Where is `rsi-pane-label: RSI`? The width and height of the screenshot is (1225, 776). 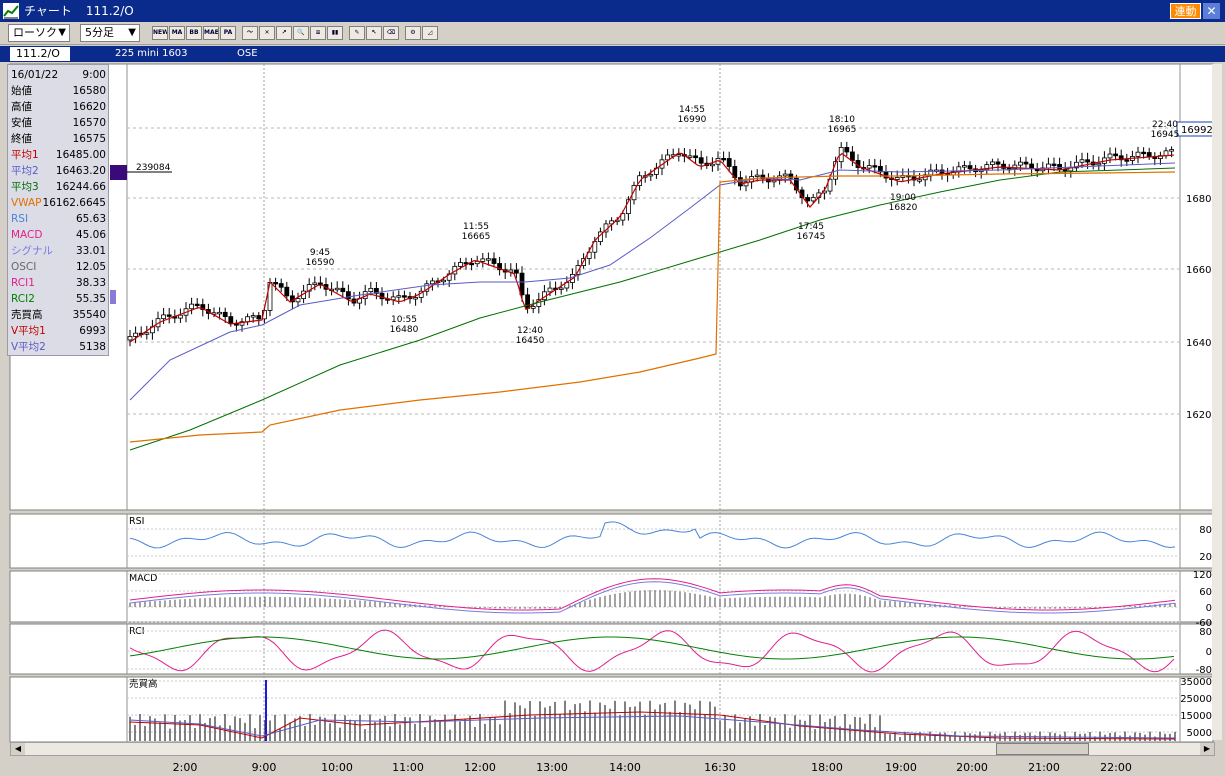
rsi-pane-label: RSI is located at coordinates (136, 521).